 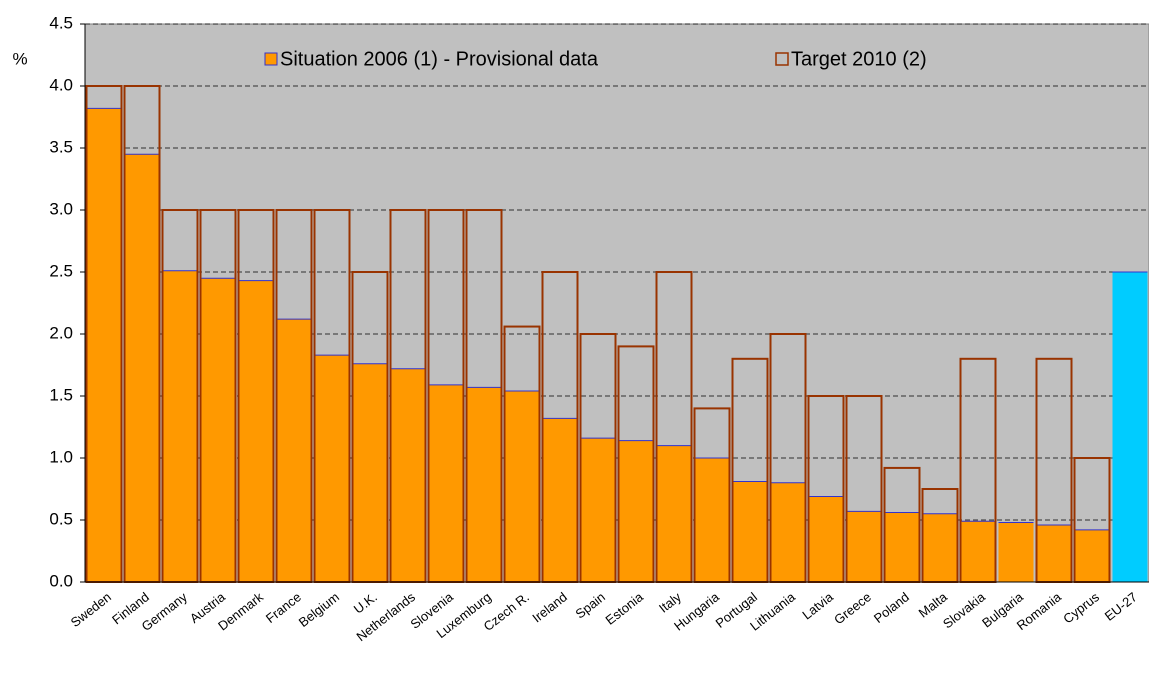 What do you see at coordinates (91, 609) in the screenshot?
I see `x-tick-label: Sweden` at bounding box center [91, 609].